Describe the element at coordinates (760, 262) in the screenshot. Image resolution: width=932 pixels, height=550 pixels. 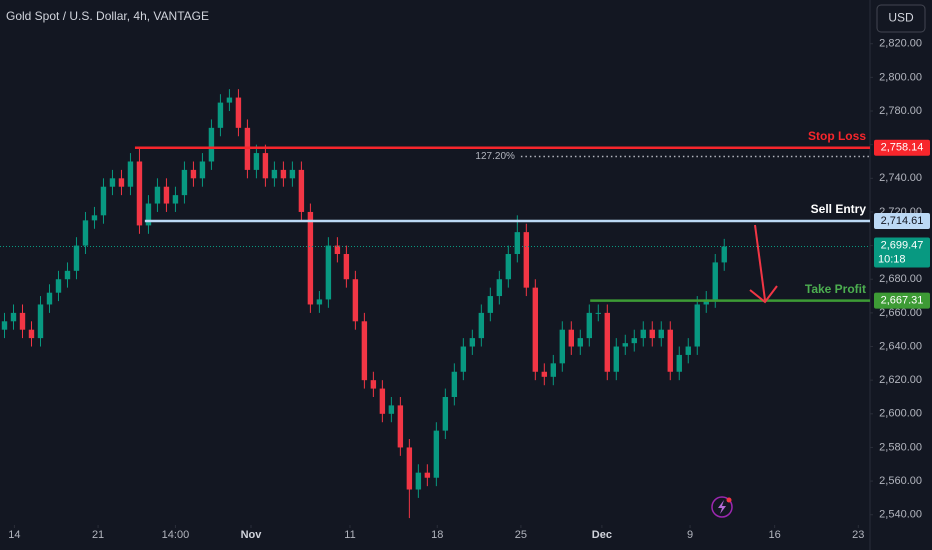
I see `arrow-shaft` at that location.